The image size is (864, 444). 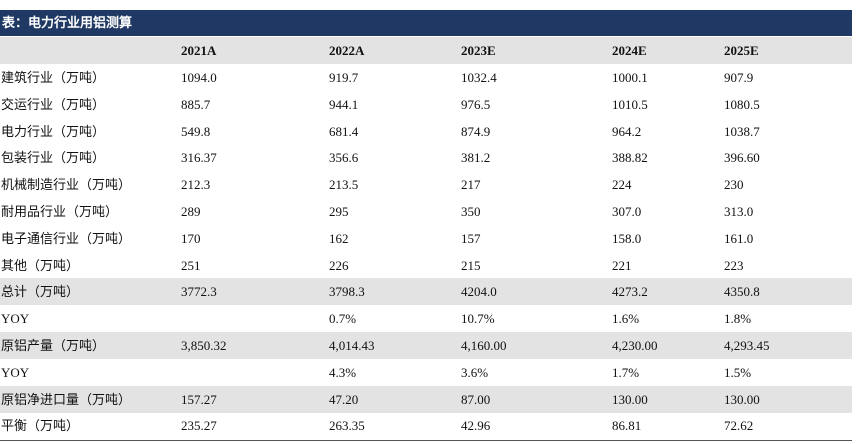 What do you see at coordinates (426, 77) in the screenshot?
I see `table-row: 建筑行业（万吨） 1094.0 919.7 1032.4 1000.1 907.9` at bounding box center [426, 77].